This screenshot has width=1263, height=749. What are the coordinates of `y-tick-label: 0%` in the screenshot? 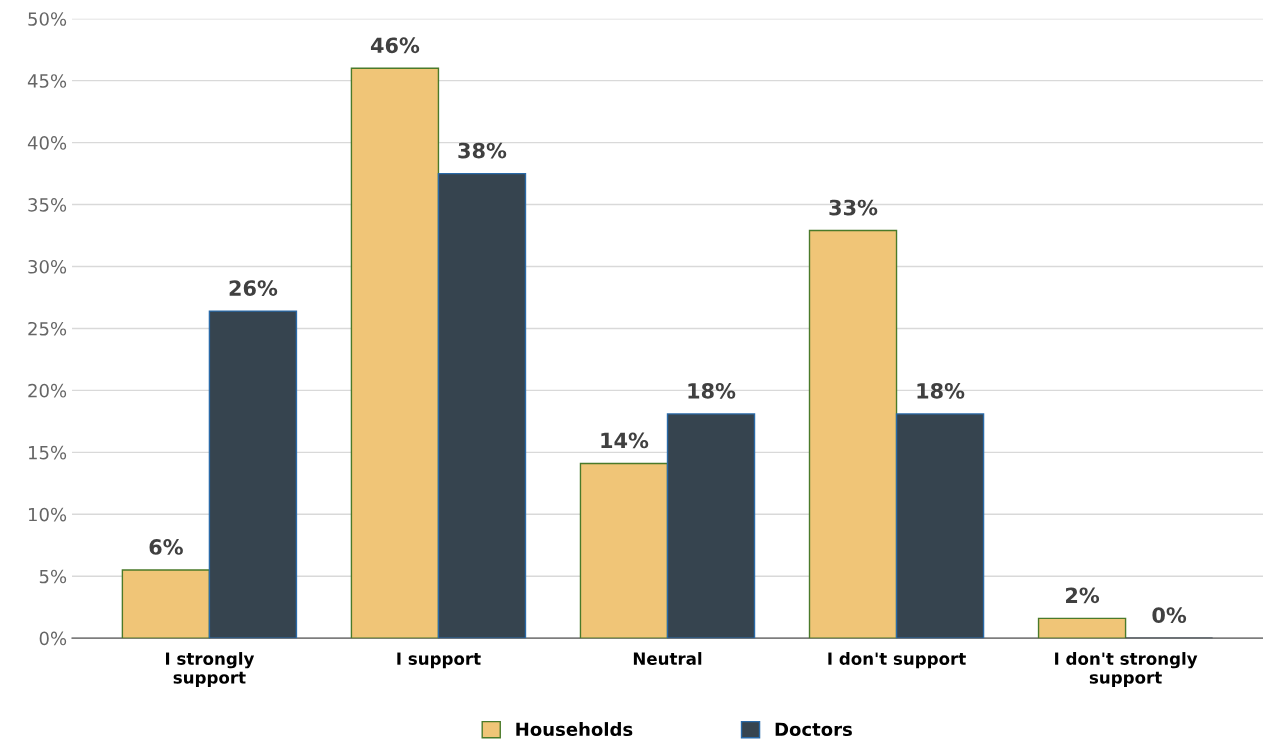 It's located at (53, 638).